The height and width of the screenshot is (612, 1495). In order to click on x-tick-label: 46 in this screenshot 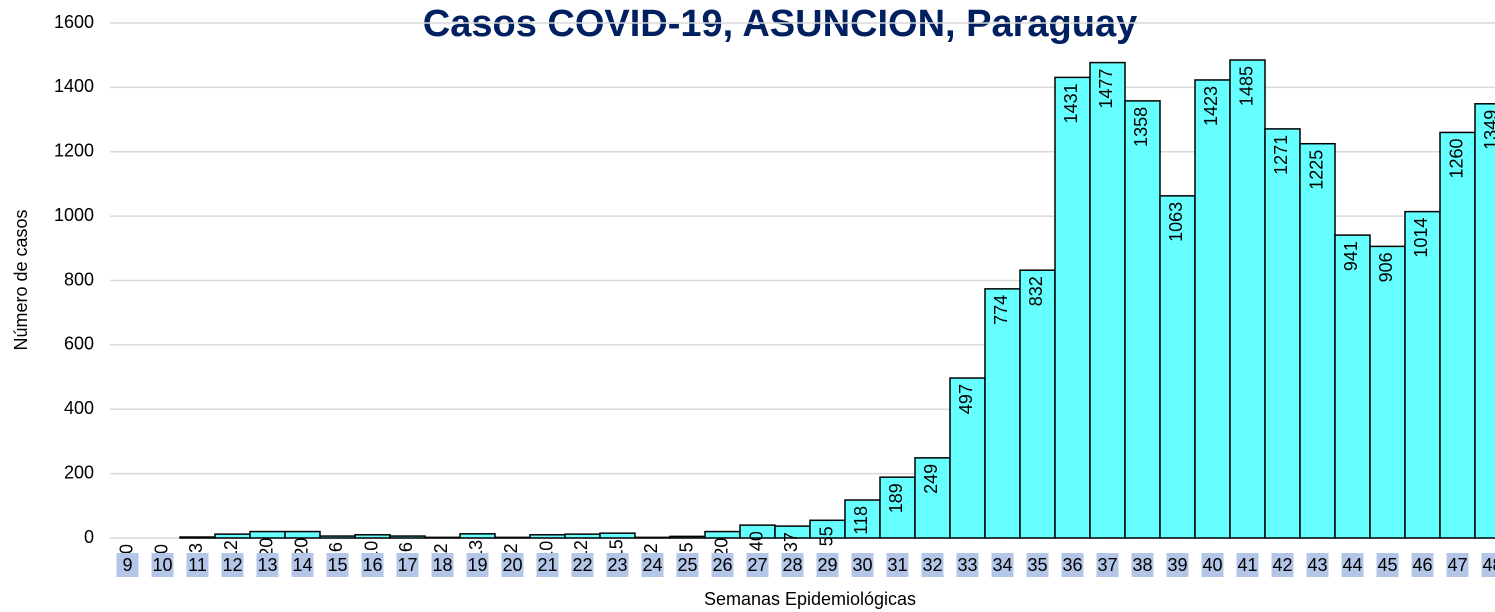, I will do `click(1422, 565)`.